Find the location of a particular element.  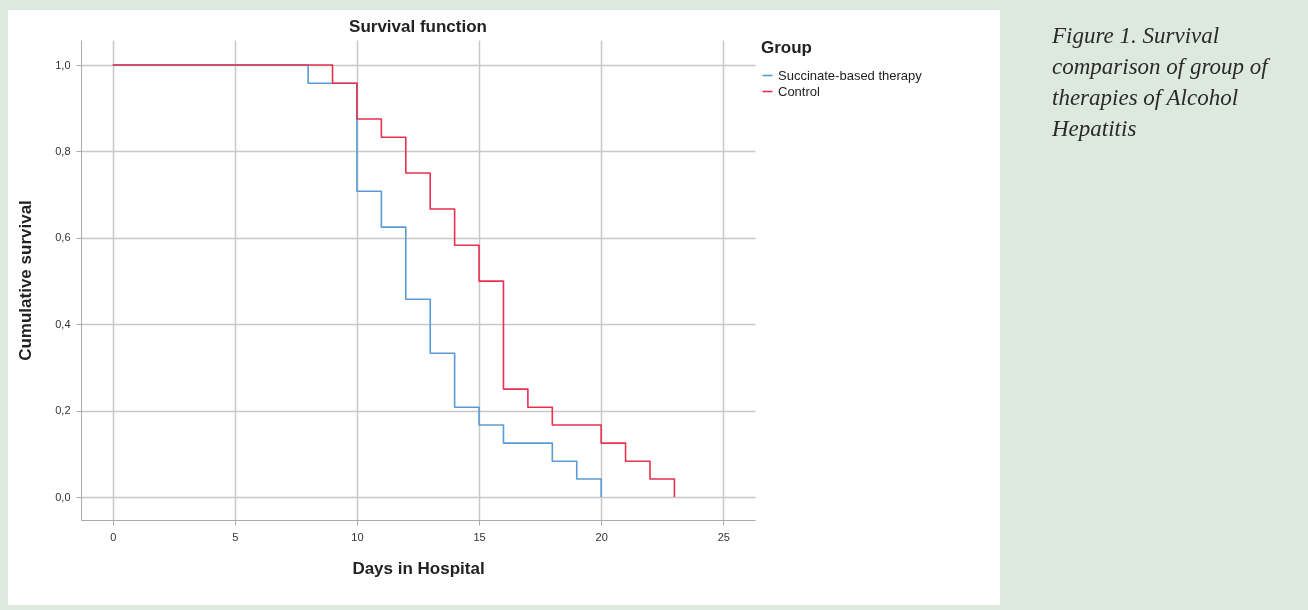

y-tick-label: 0,4 is located at coordinates (63, 323).